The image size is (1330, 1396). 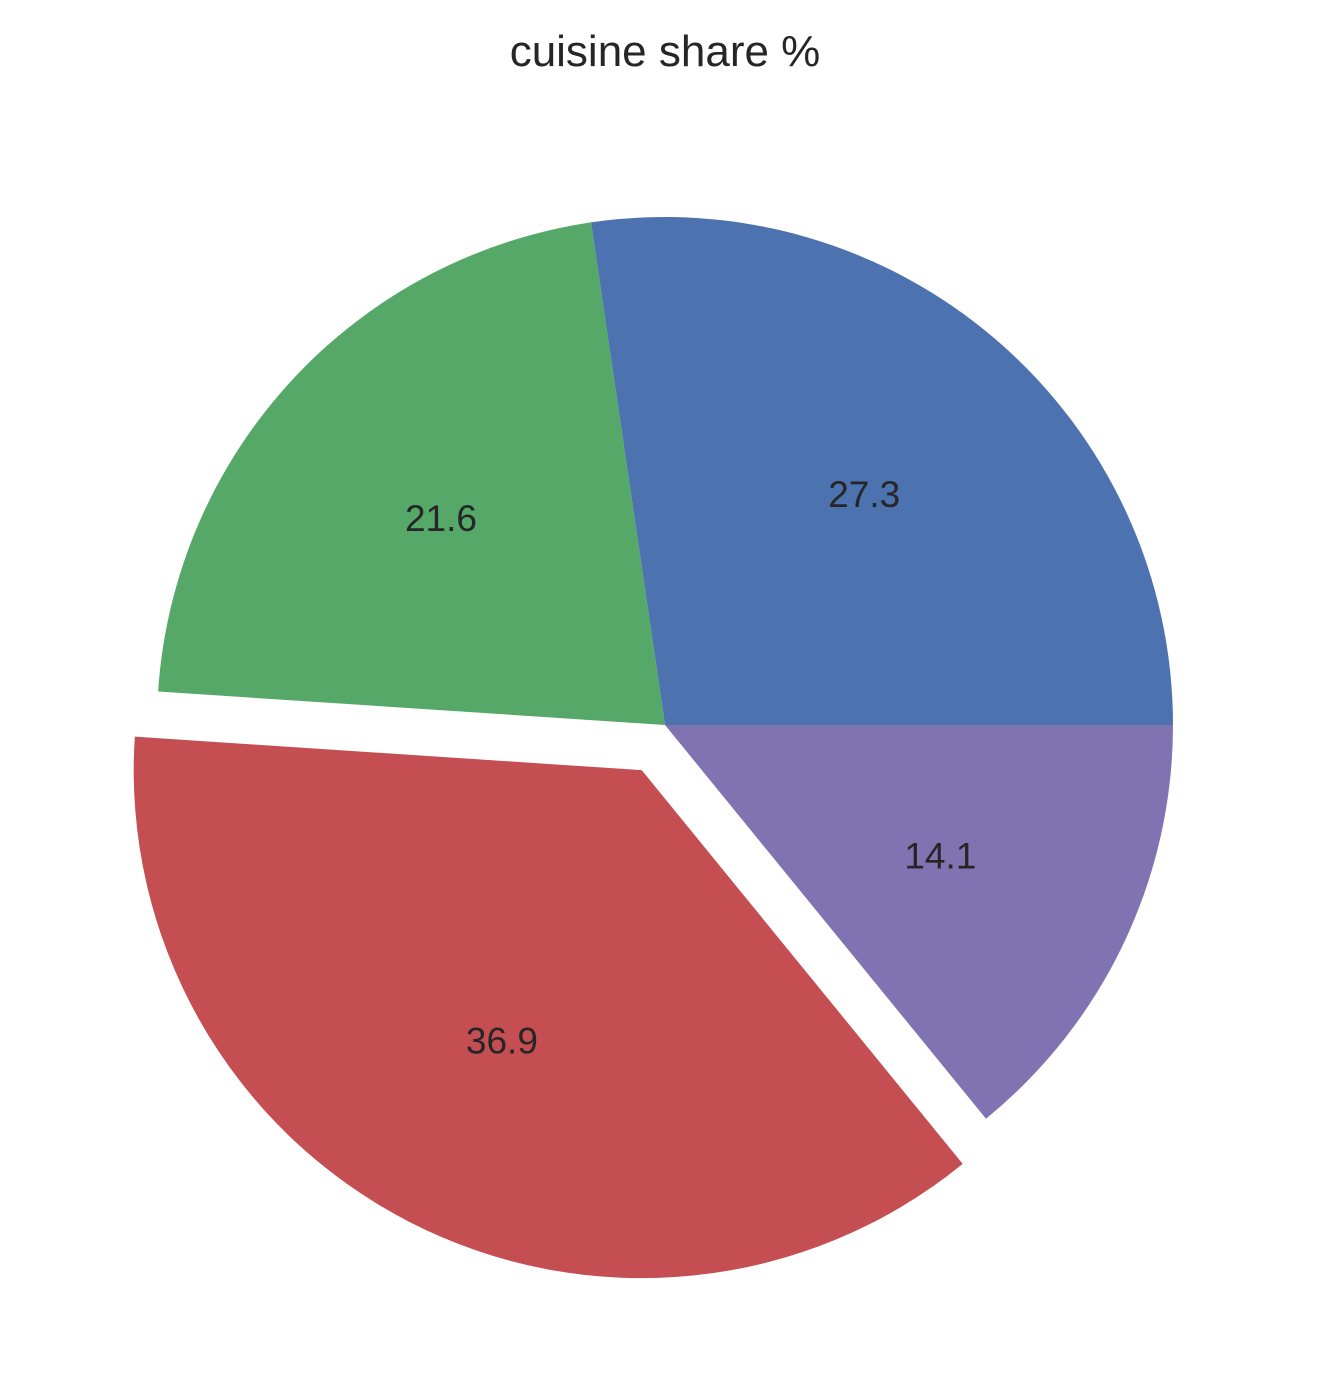 I want to click on slice-label-21.6: 21.6, so click(x=441, y=518).